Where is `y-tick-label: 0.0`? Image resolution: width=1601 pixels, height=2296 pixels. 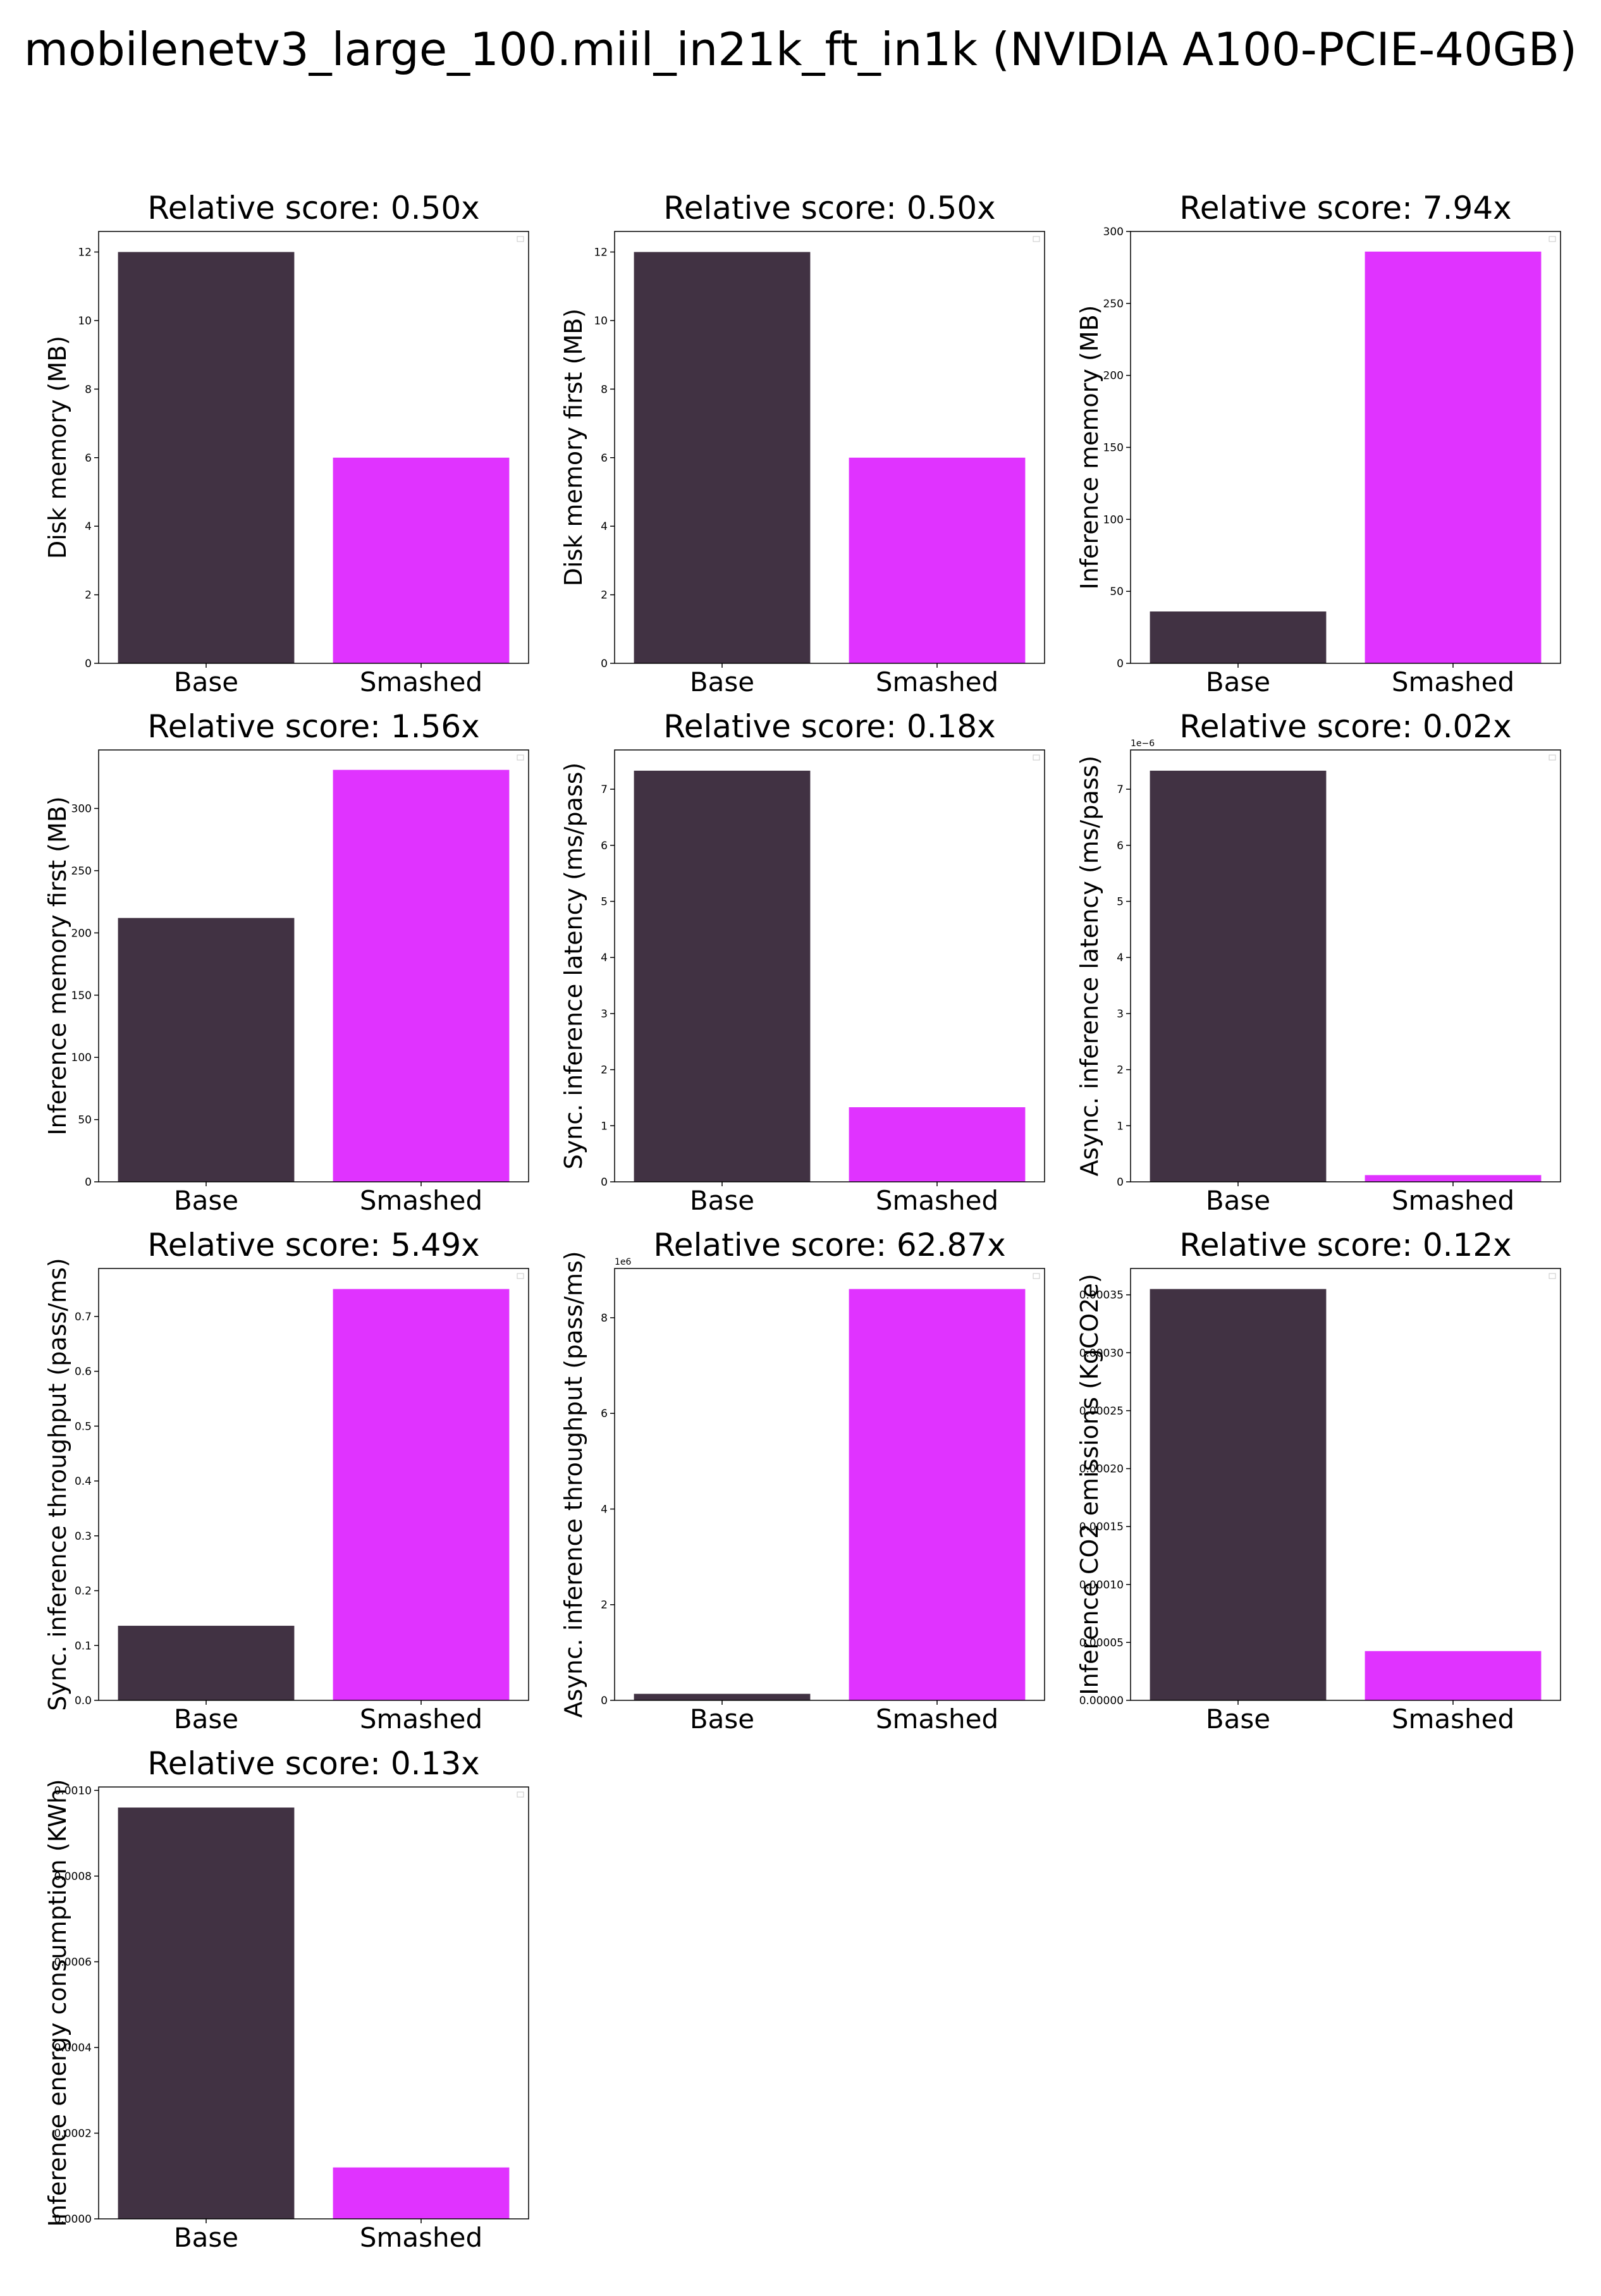
y-tick-label: 0.0 is located at coordinates (84, 1701).